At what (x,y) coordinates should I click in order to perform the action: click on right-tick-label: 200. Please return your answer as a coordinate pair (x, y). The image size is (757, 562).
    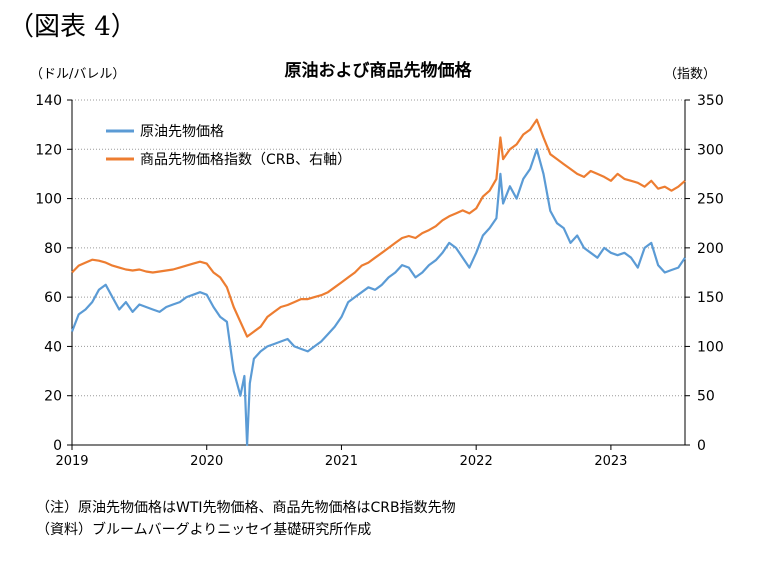
    Looking at the image, I should click on (710, 249).